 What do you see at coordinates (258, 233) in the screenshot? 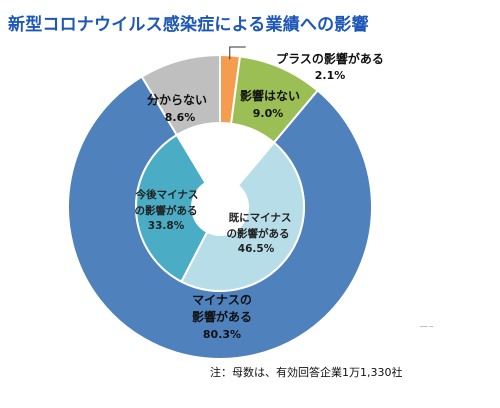
I see `label-already-line2: の影響がある` at bounding box center [258, 233].